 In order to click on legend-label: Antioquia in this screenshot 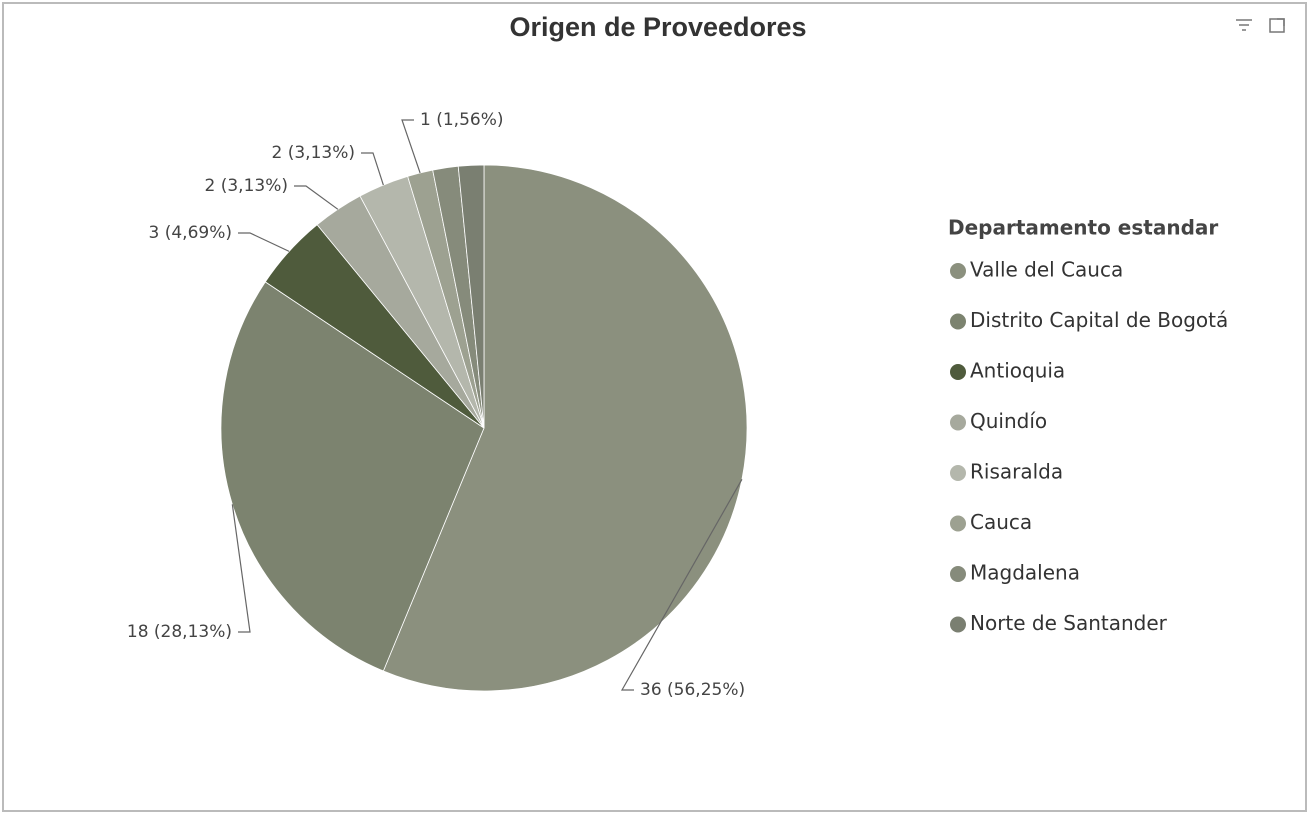, I will do `click(1017, 371)`.